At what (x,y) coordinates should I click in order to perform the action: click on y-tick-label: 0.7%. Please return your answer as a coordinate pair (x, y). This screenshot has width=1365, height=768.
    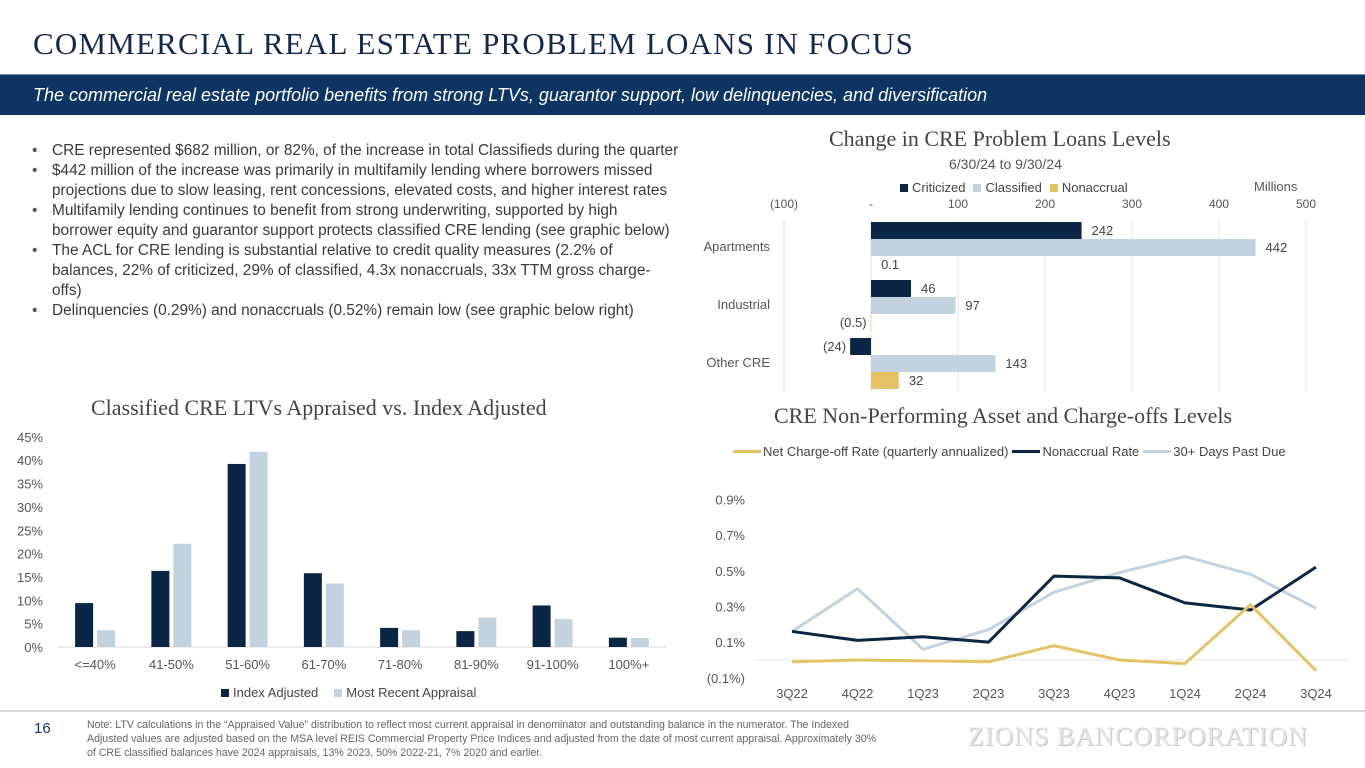
    Looking at the image, I should click on (730, 535).